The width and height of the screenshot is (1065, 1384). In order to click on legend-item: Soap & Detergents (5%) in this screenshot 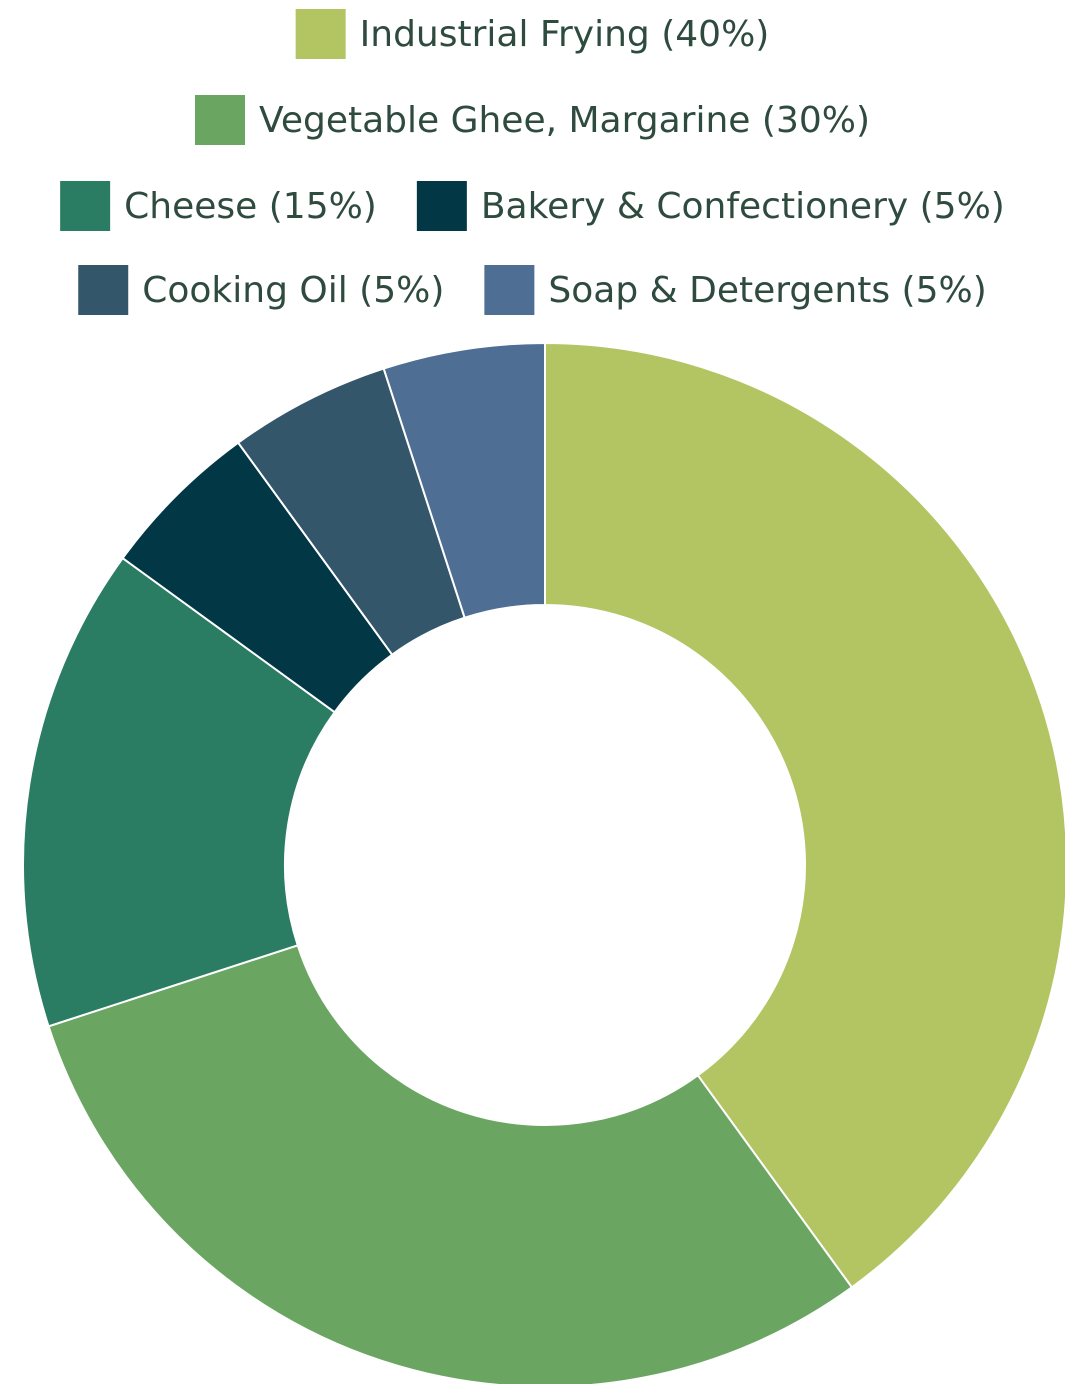, I will do `click(735, 290)`.